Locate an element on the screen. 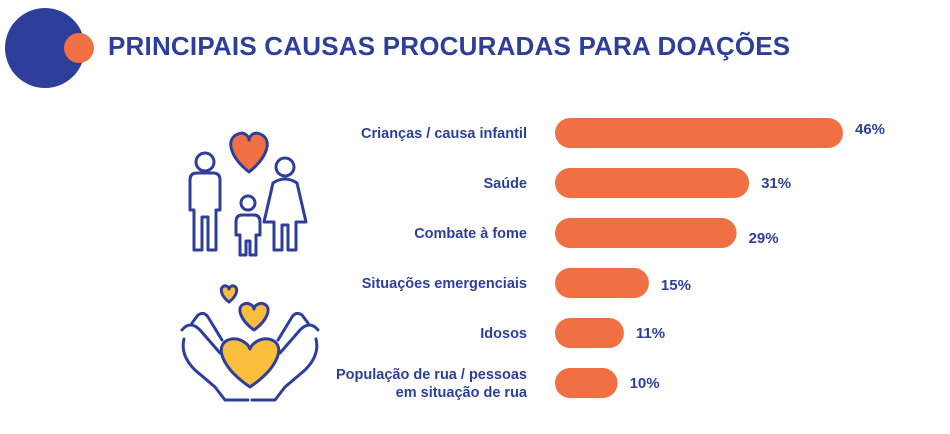 The image size is (950, 434). category-label: Saúde is located at coordinates (505, 184).